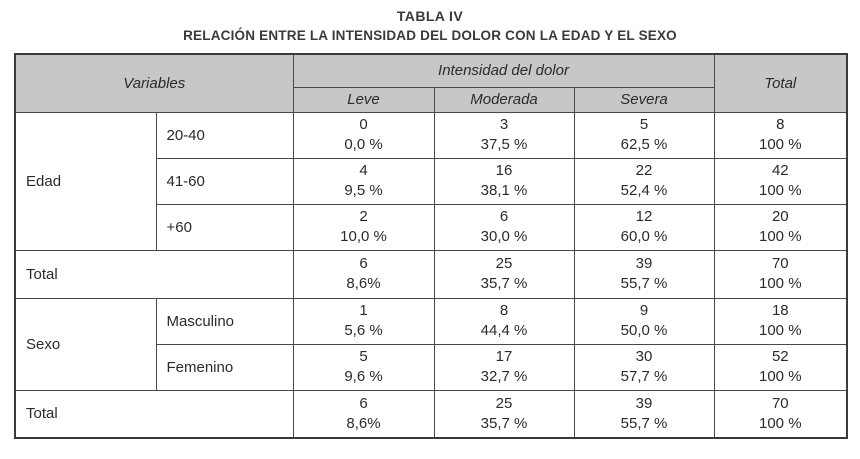 The image size is (860, 459). What do you see at coordinates (644, 135) in the screenshot?
I see `data-cell: 5 62,5 %` at bounding box center [644, 135].